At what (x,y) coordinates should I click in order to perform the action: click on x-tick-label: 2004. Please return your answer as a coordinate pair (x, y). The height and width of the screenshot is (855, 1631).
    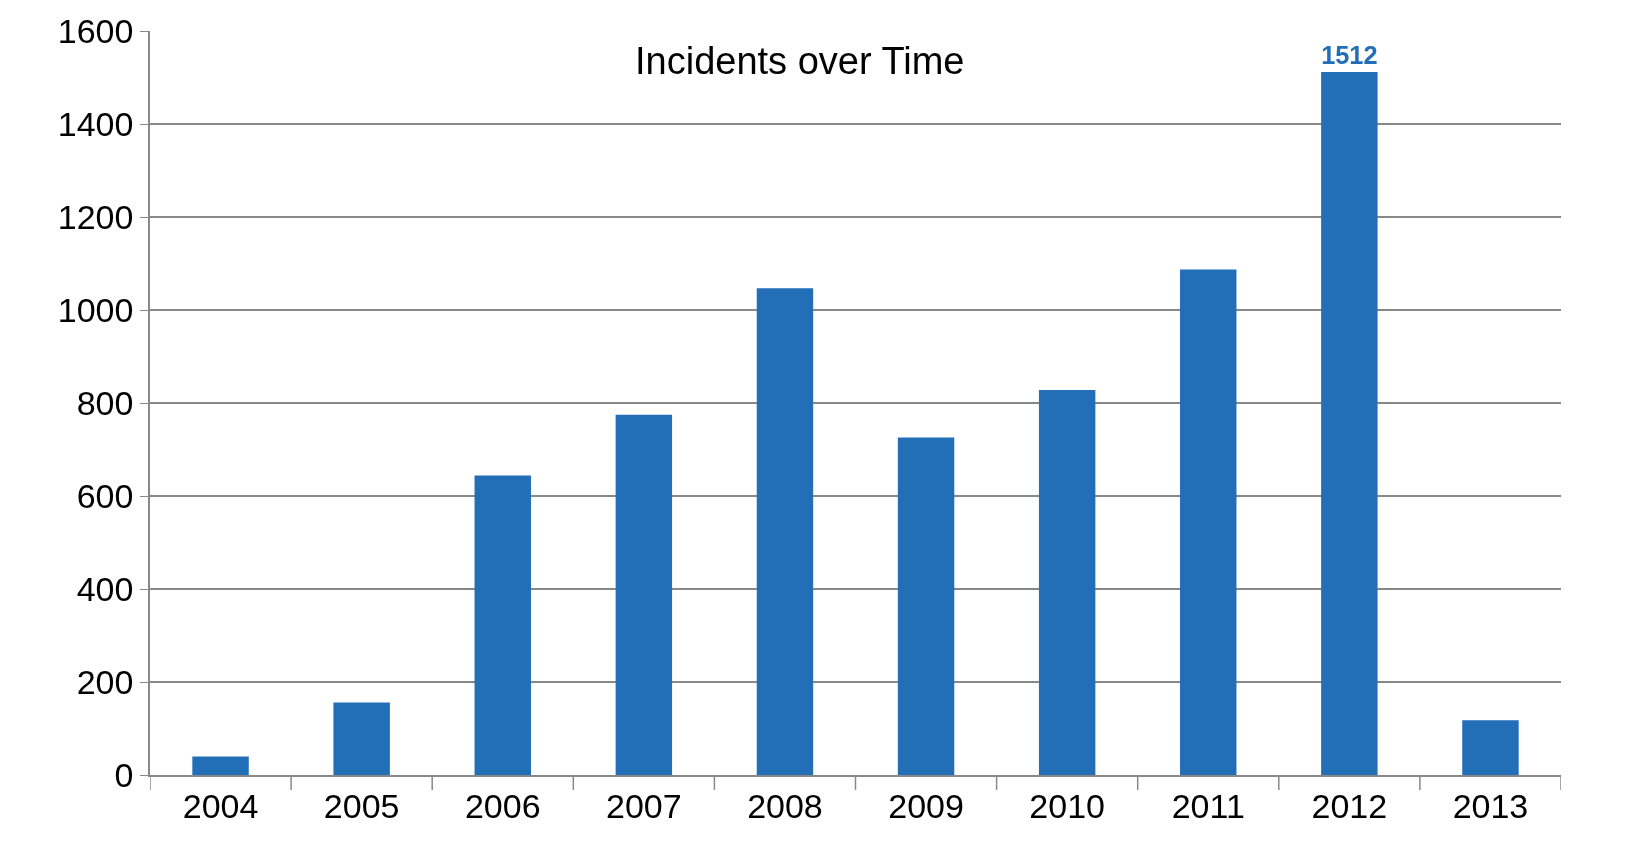
    Looking at the image, I should click on (220, 805).